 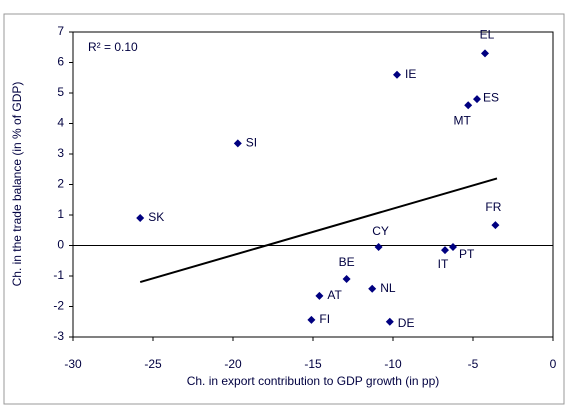 I want to click on y-tick-label: 4, so click(x=60, y=123).